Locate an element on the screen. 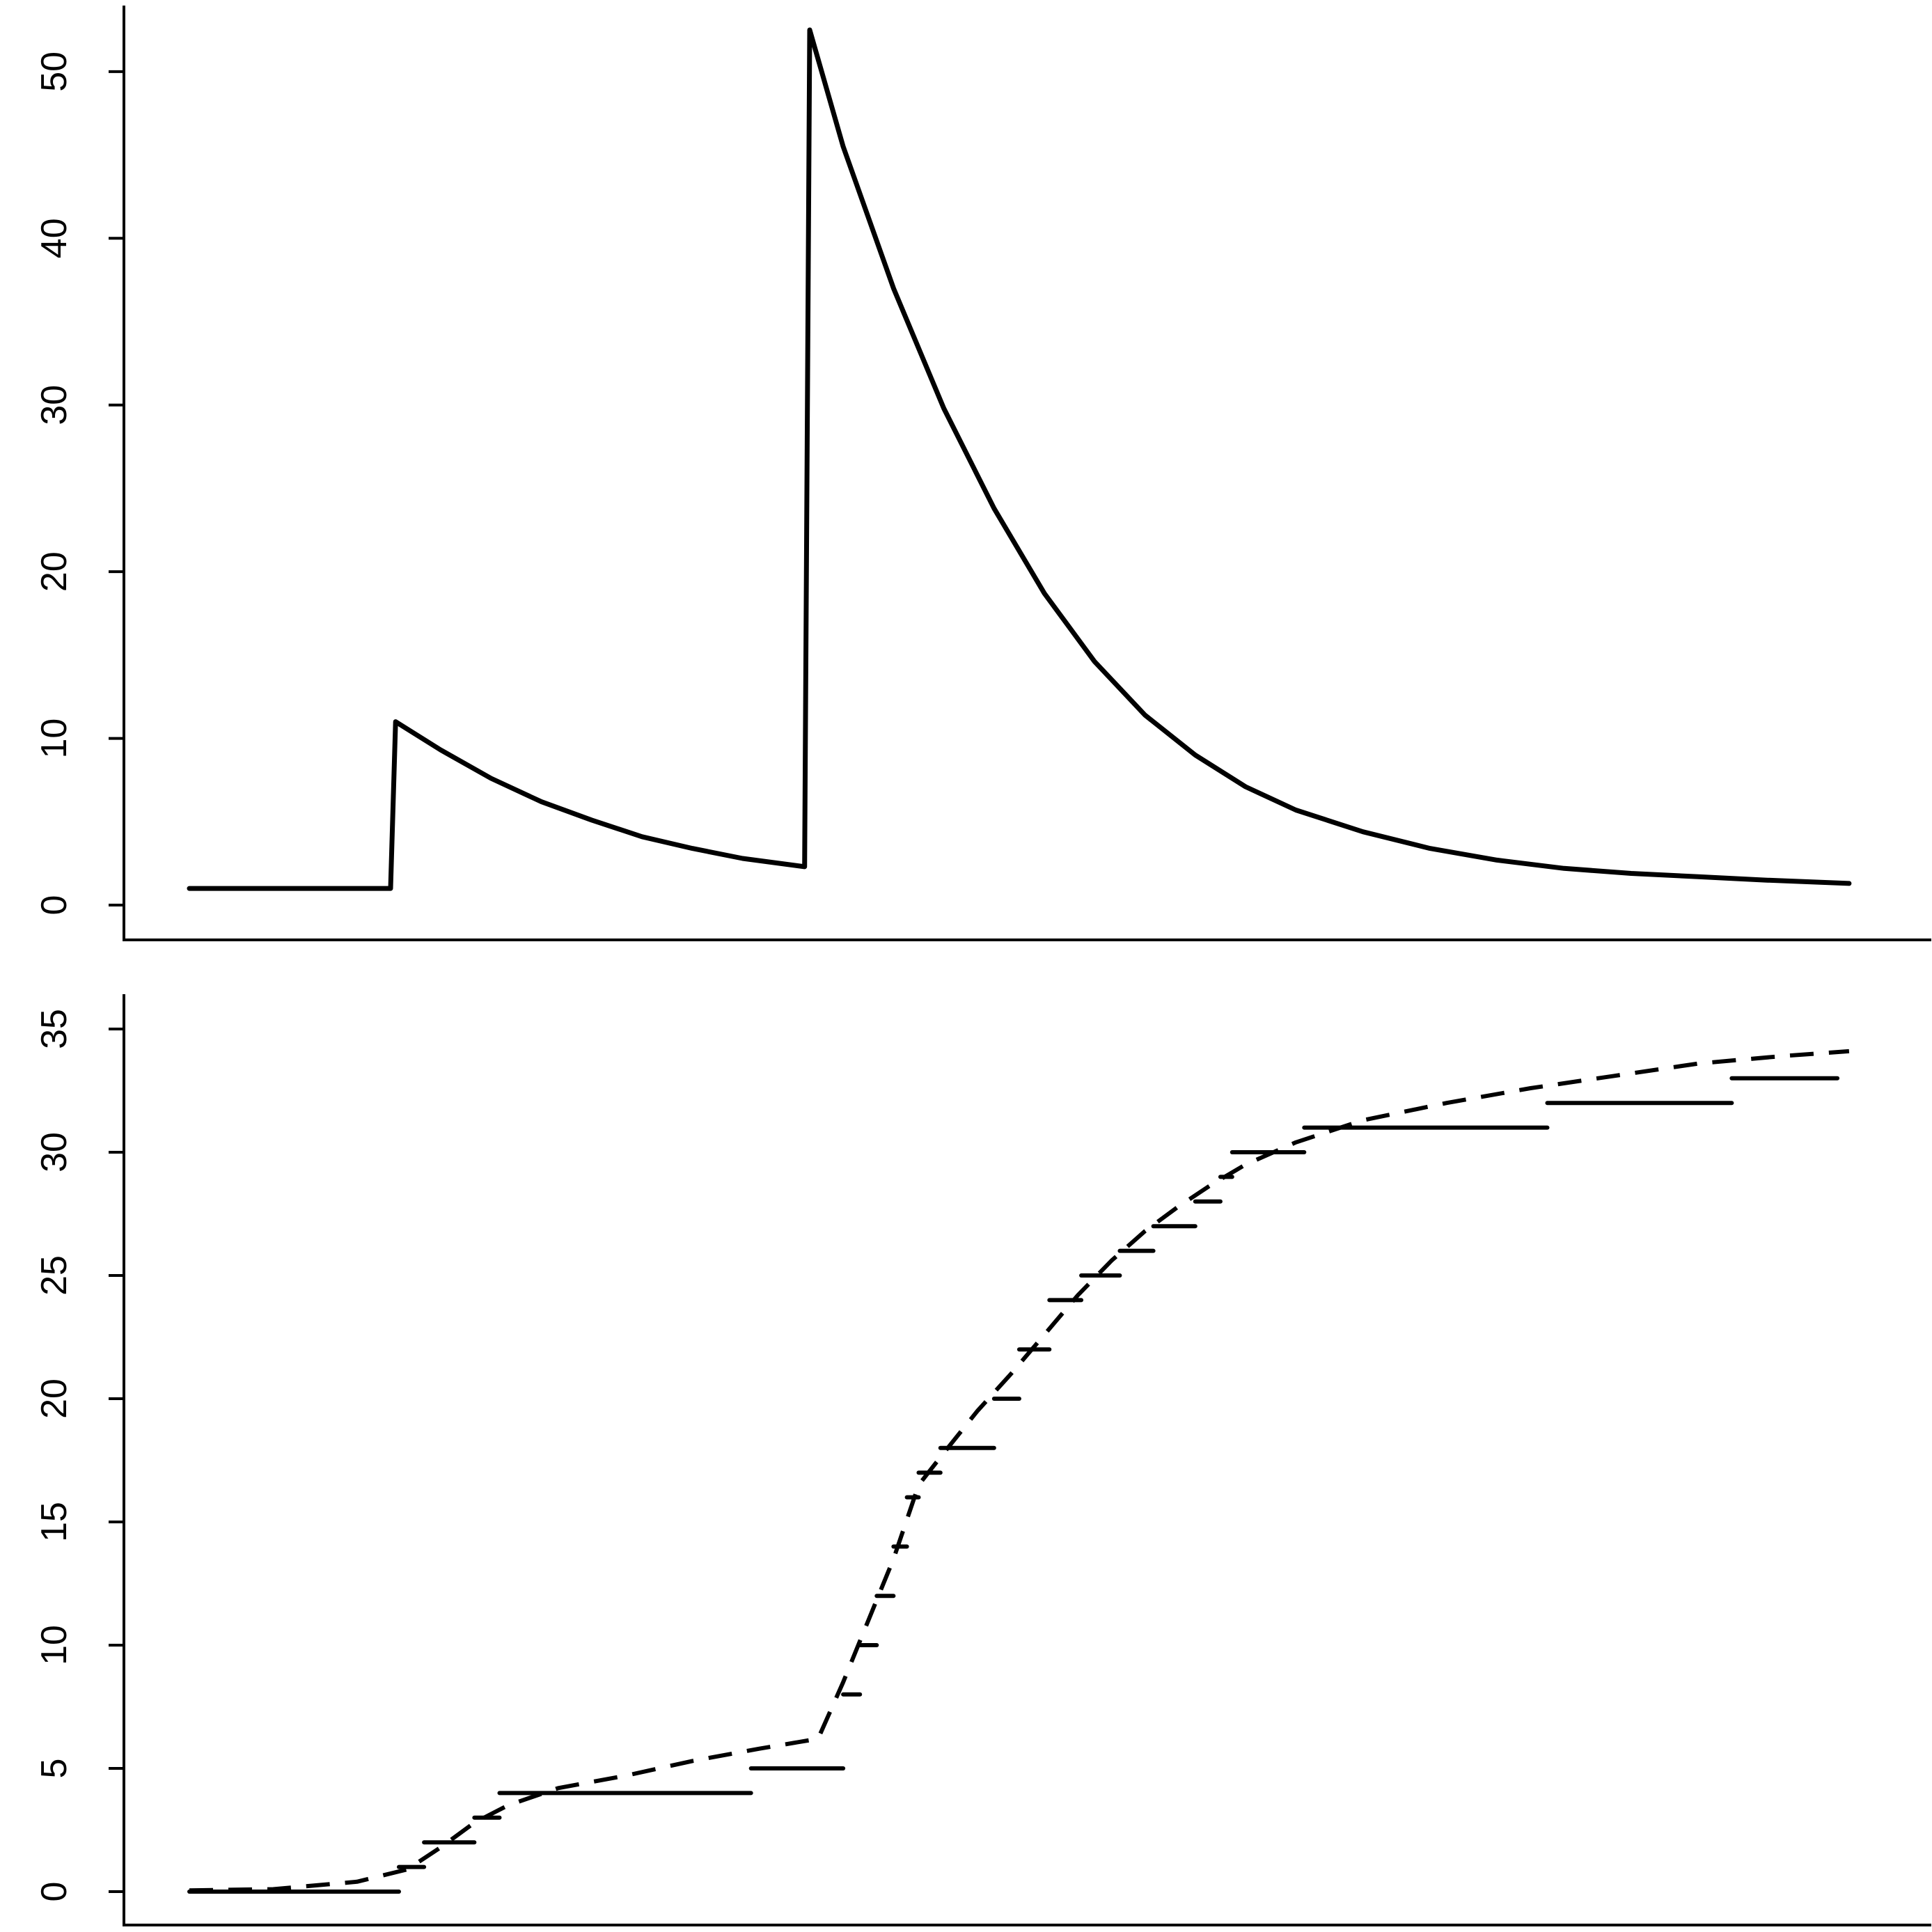 The width and height of the screenshot is (1932, 1932). bottom-y-tick-label-30: 30 is located at coordinates (54, 1152).